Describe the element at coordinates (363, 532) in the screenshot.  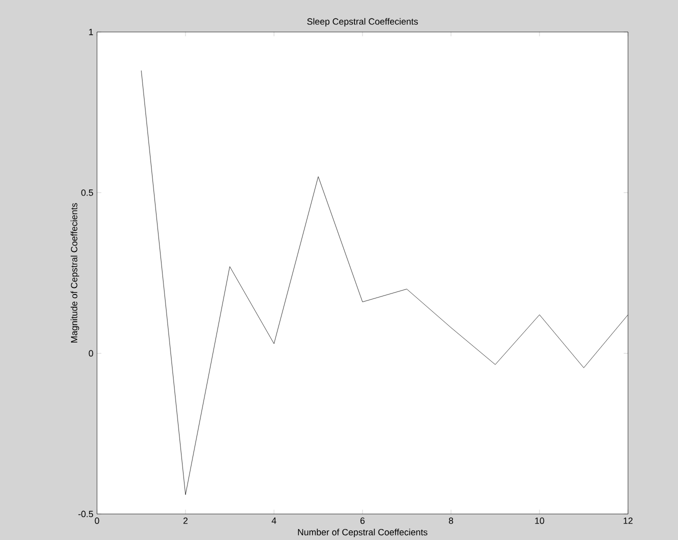
I see `x-axis-title: Number of Cepstral Coeffecients` at that location.